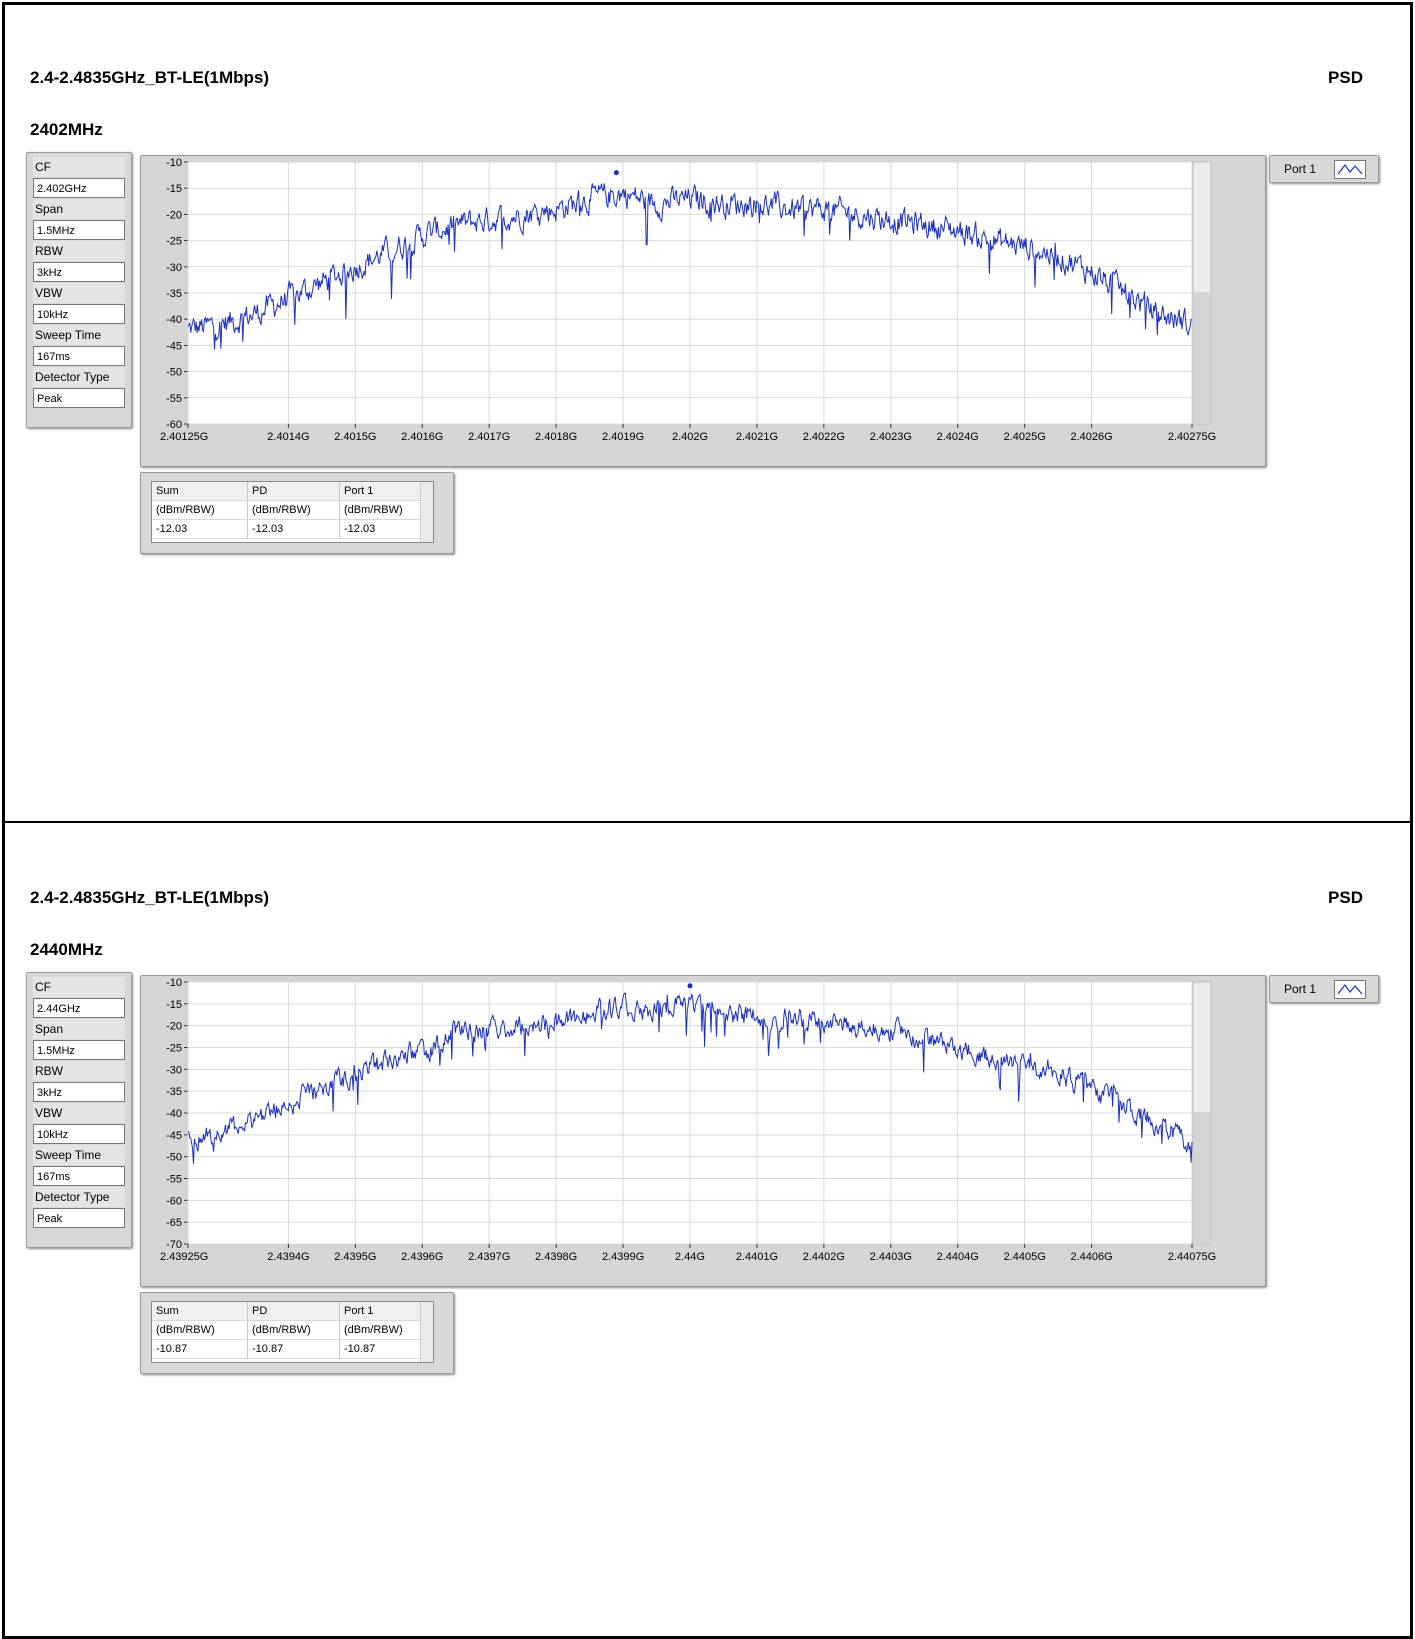 The height and width of the screenshot is (1639, 1415). What do you see at coordinates (355, 1257) in the screenshot?
I see `x-tick-label: 2.4395G` at bounding box center [355, 1257].